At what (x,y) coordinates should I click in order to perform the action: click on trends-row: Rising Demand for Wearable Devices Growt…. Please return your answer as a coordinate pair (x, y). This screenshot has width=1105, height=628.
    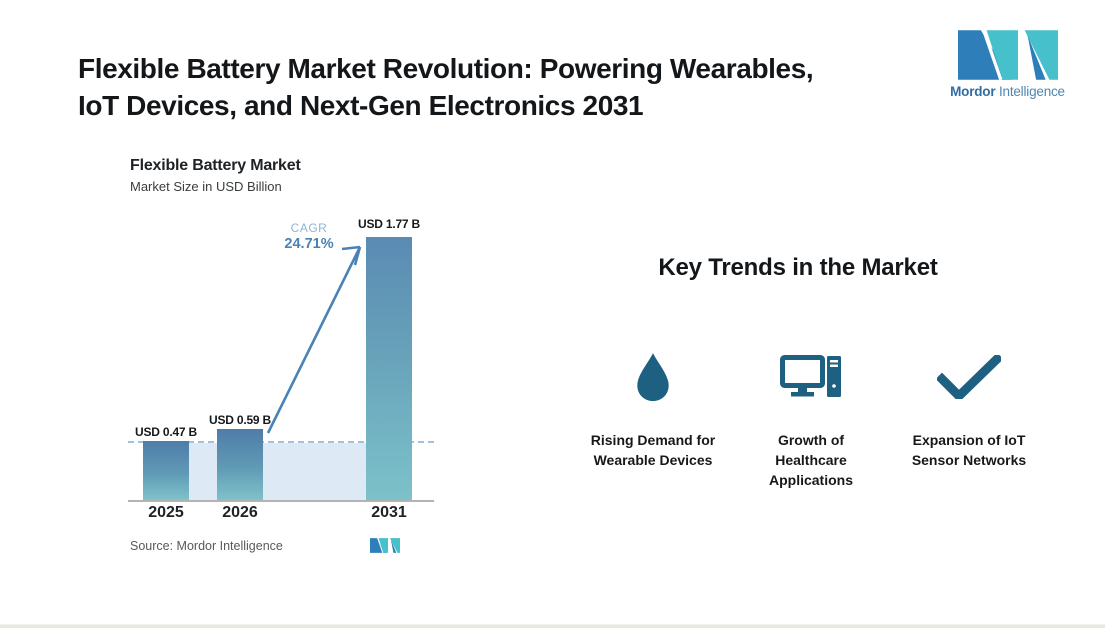
    Looking at the image, I should click on (811, 419).